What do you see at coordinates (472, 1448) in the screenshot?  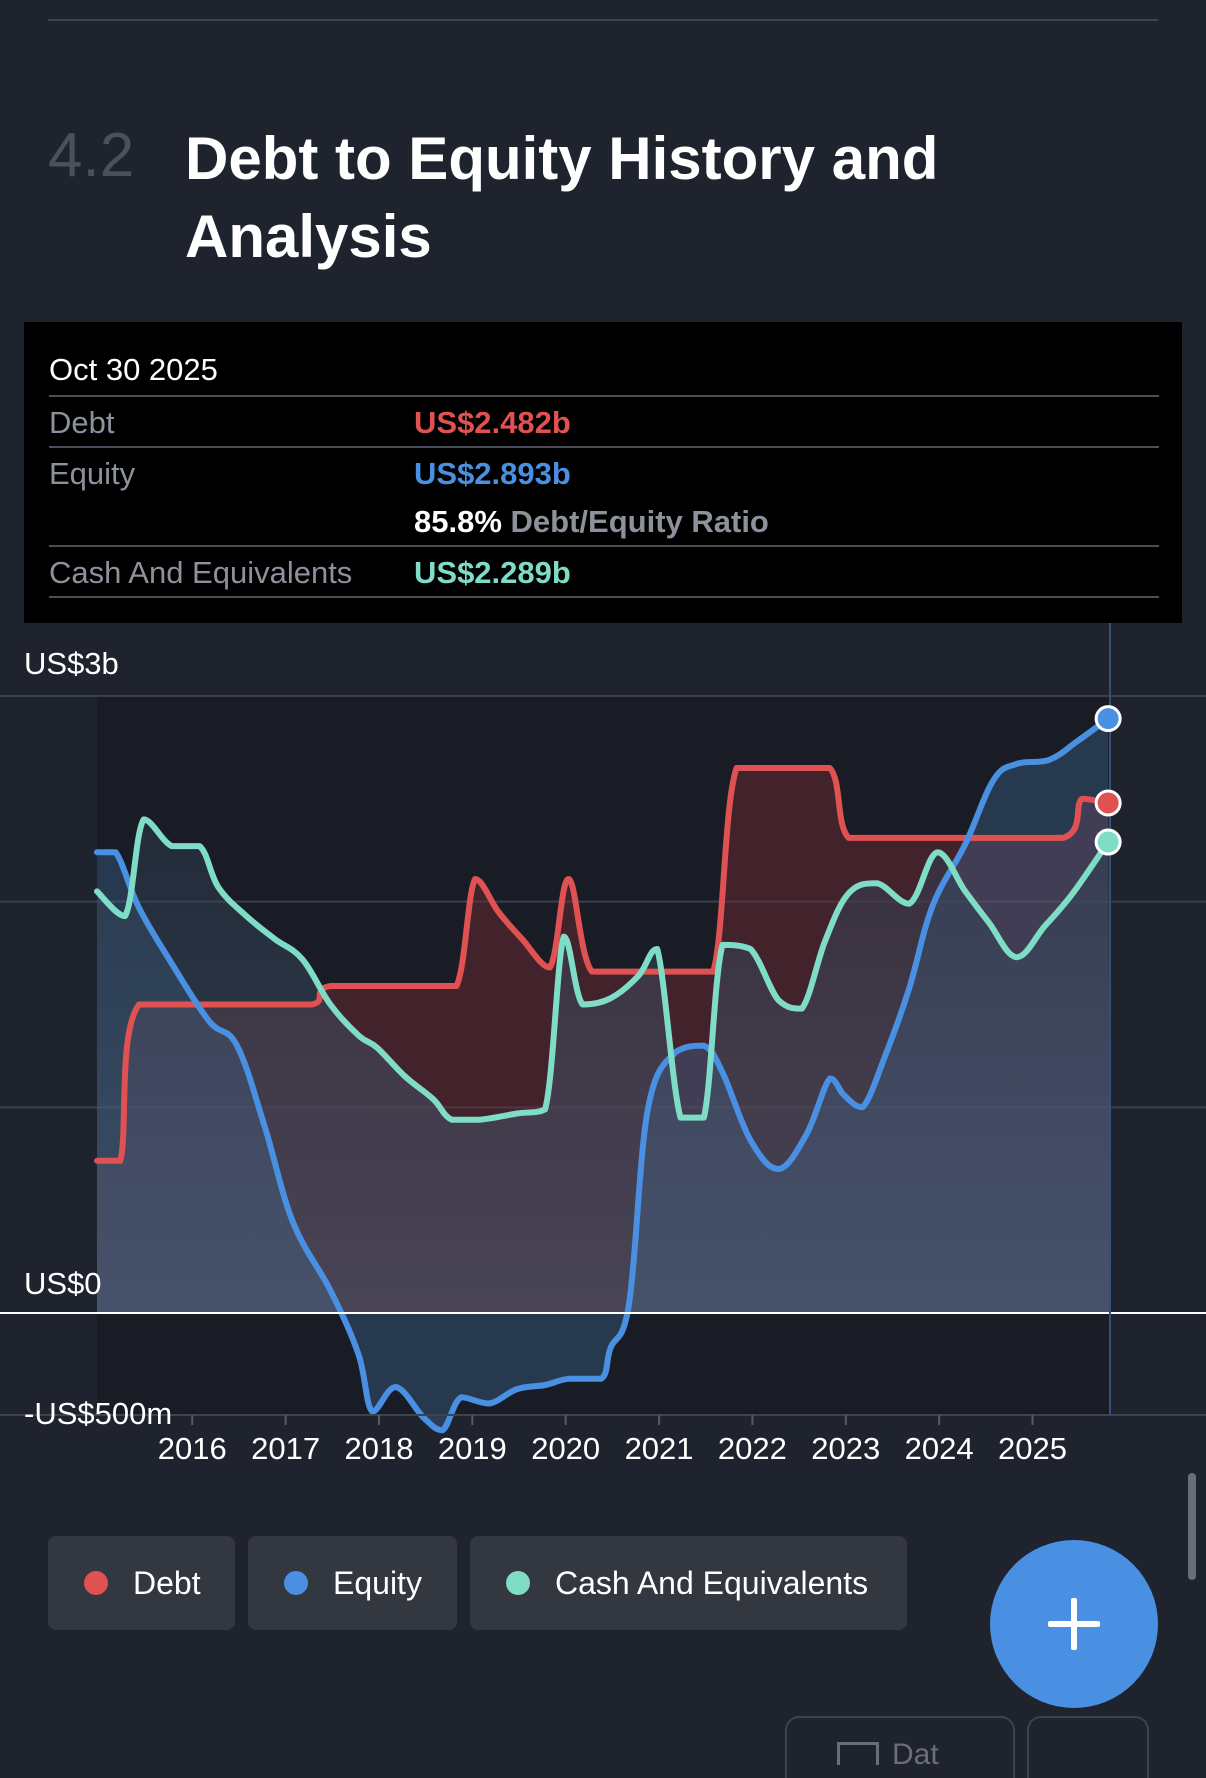 I see `x-tick-label: 2019` at bounding box center [472, 1448].